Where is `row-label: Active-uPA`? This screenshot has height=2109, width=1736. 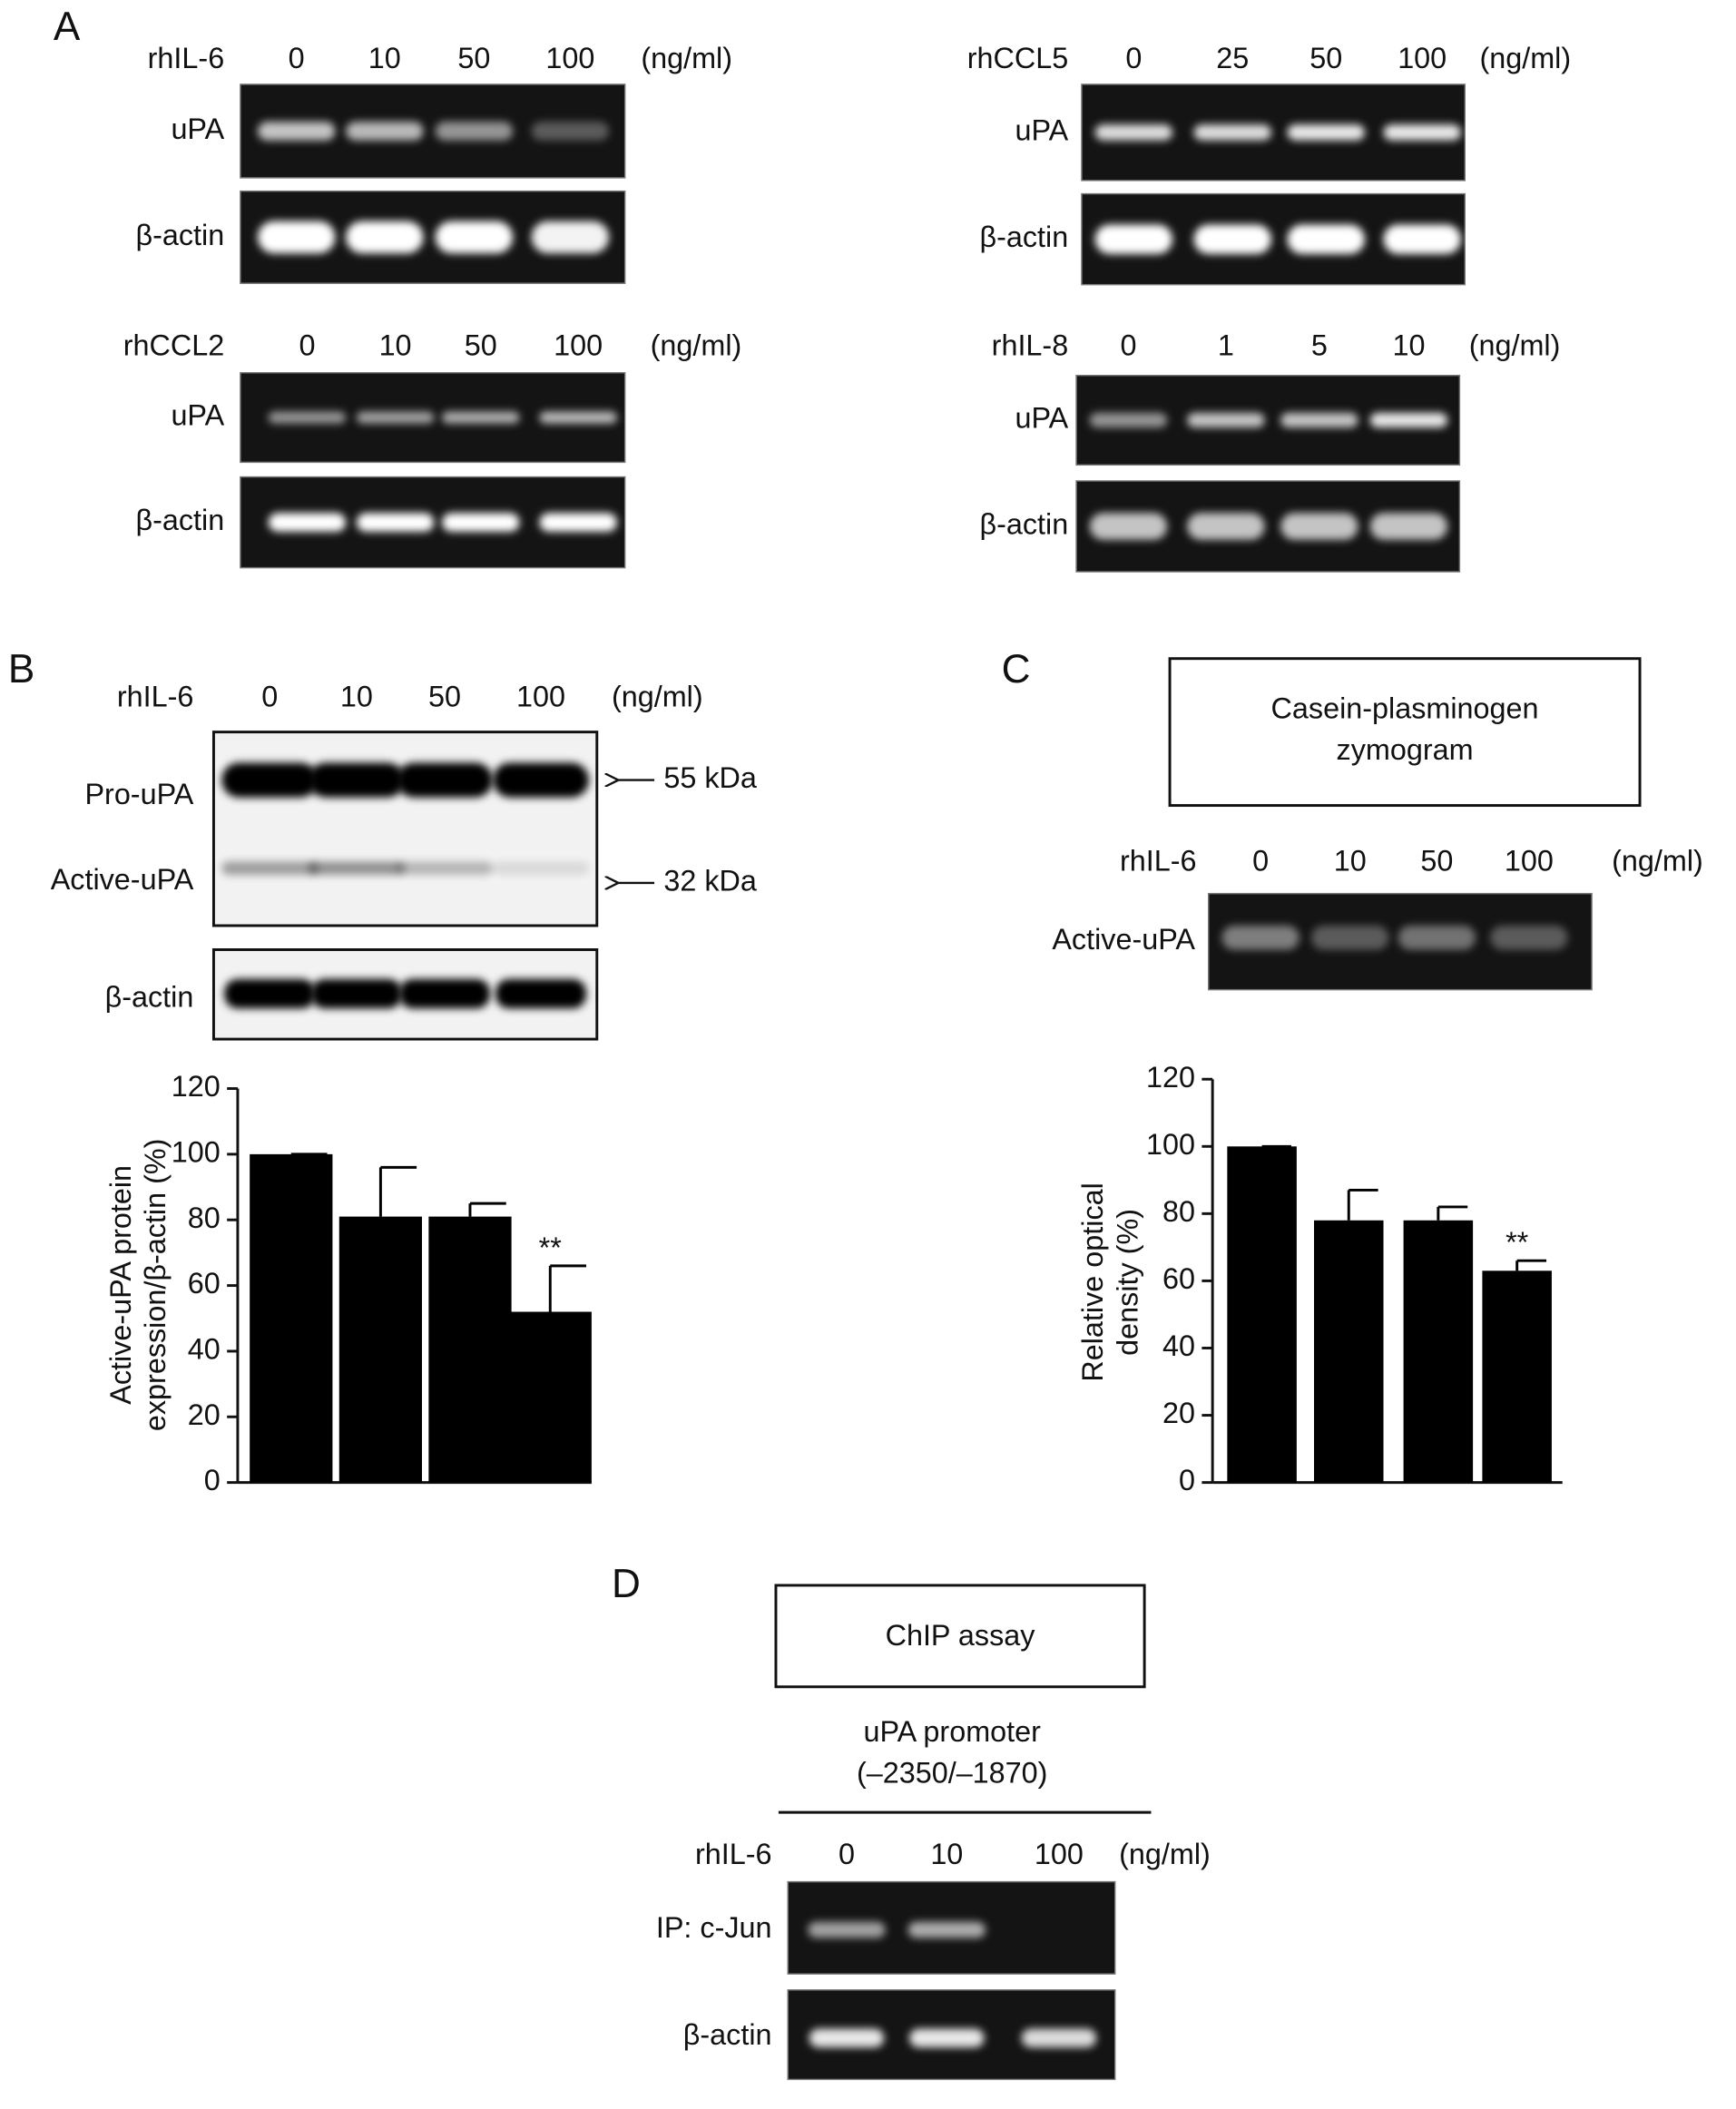
row-label: Active-uPA is located at coordinates (1123, 939).